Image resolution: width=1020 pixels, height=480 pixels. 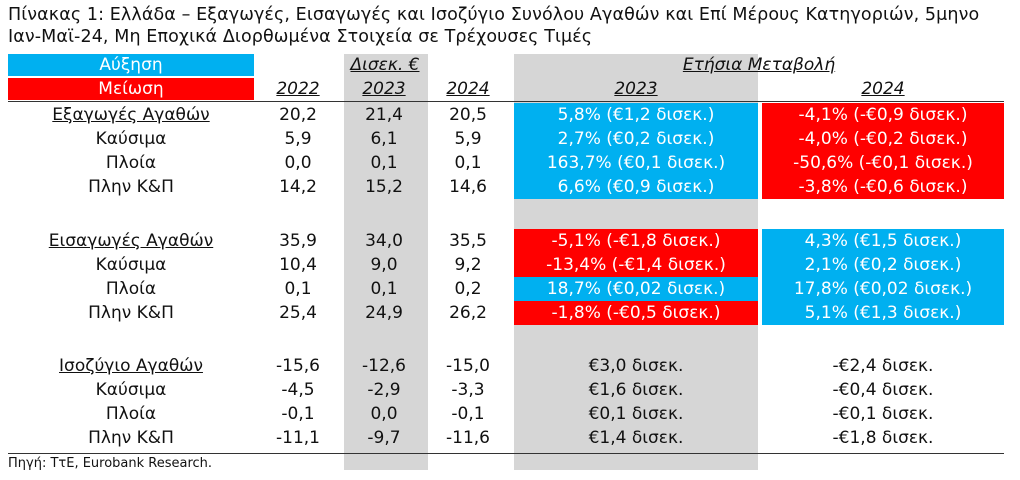 What do you see at coordinates (883, 289) in the screenshot?
I see `change-2024: 17,8% (€0,02 δισεκ.)` at bounding box center [883, 289].